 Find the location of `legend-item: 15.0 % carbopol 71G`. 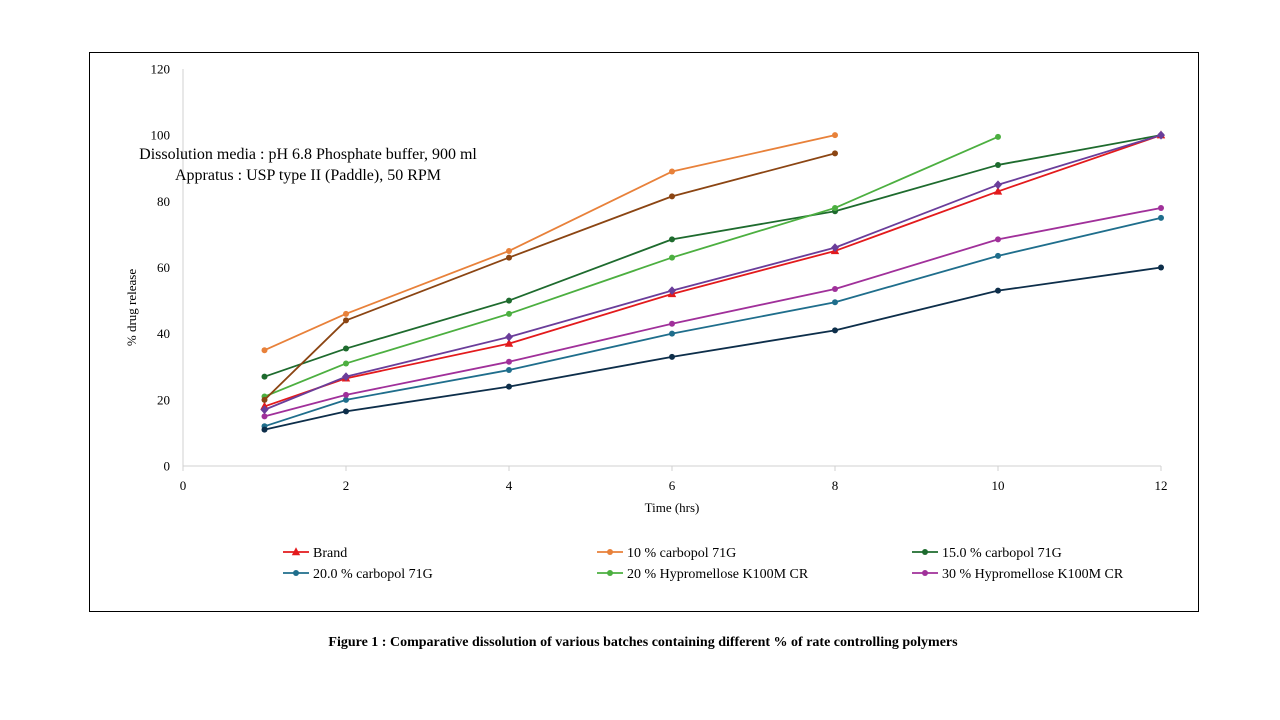

legend-item: 15.0 % carbopol 71G is located at coordinates (987, 553).